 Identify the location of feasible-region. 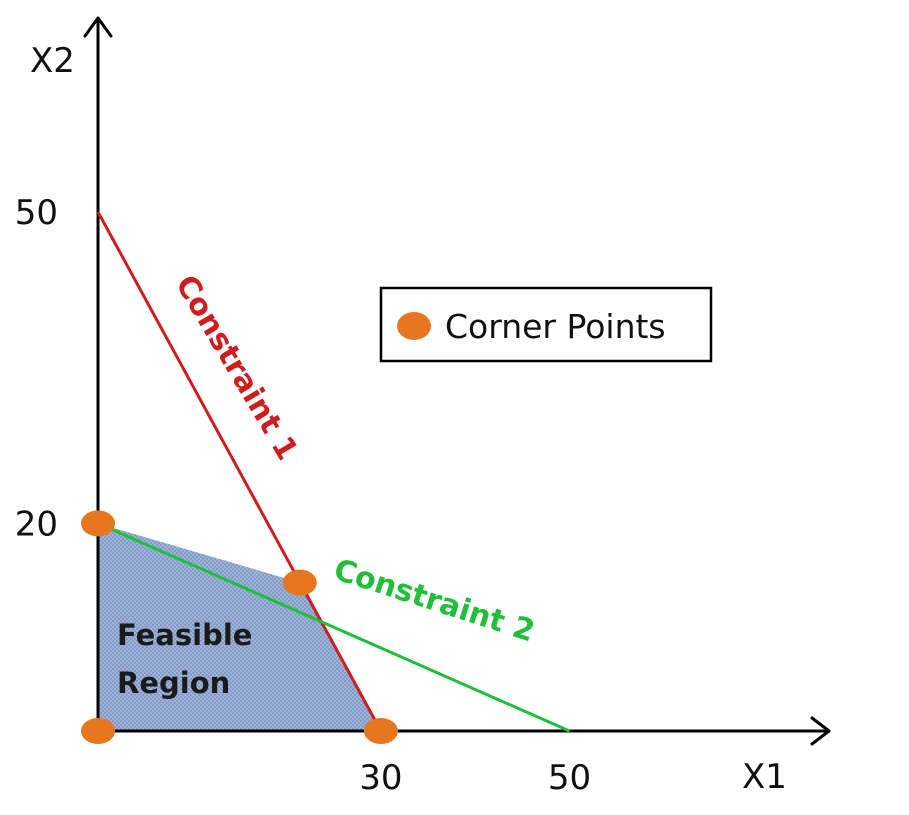
(239, 627).